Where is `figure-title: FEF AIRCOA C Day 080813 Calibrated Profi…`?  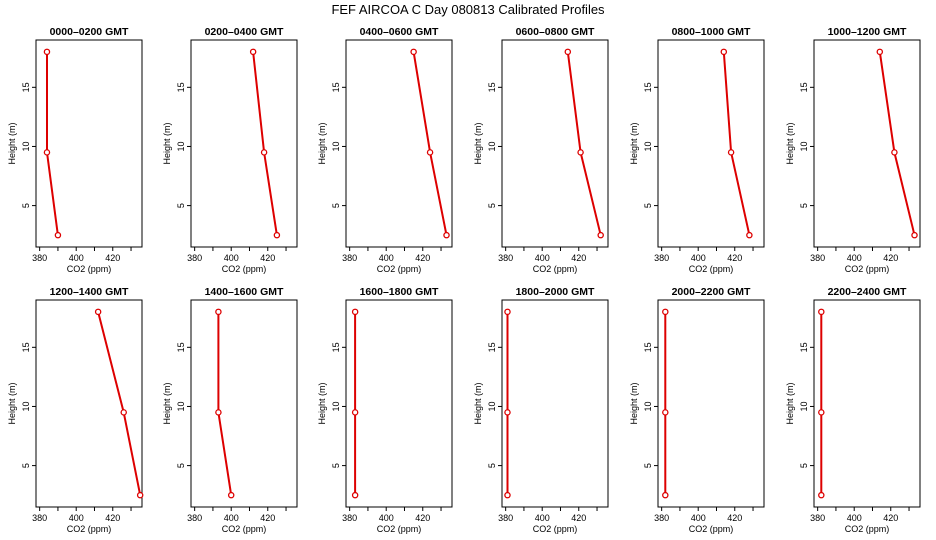 figure-title: FEF AIRCOA C Day 080813 Calibrated Profi… is located at coordinates (468, 9).